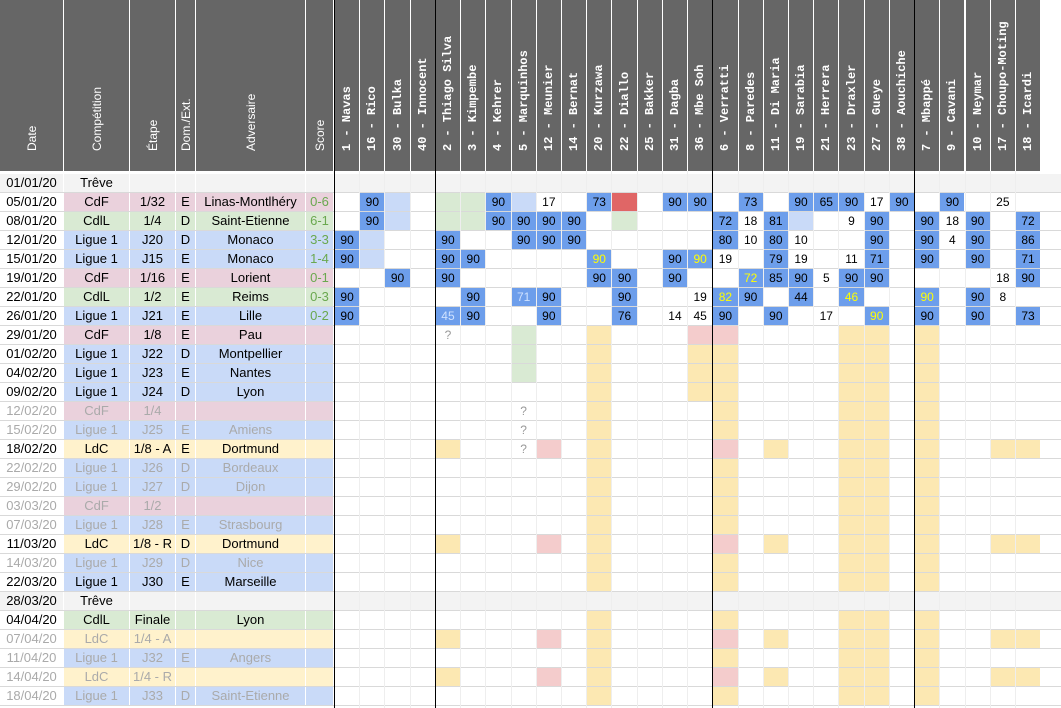 This screenshot has width=1061, height=708. Describe the element at coordinates (250, 563) in the screenshot. I see `match-adv-cell: Nice` at that location.